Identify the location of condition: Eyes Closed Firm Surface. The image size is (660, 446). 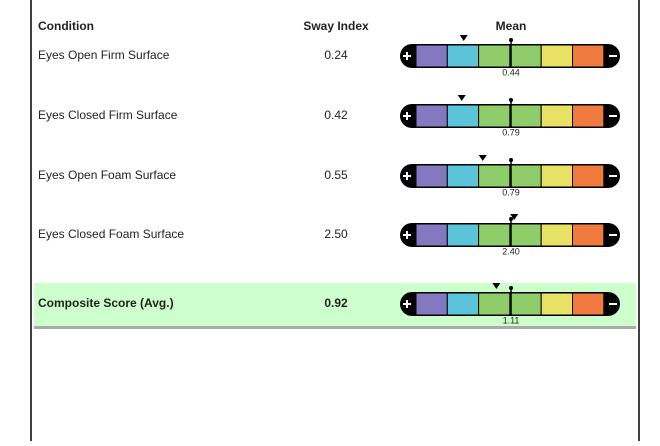
(108, 115).